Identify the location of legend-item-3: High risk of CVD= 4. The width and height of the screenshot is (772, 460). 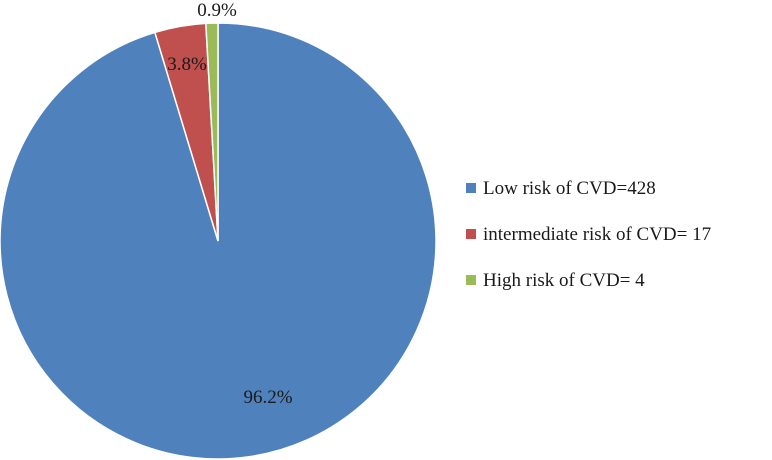
(555, 280).